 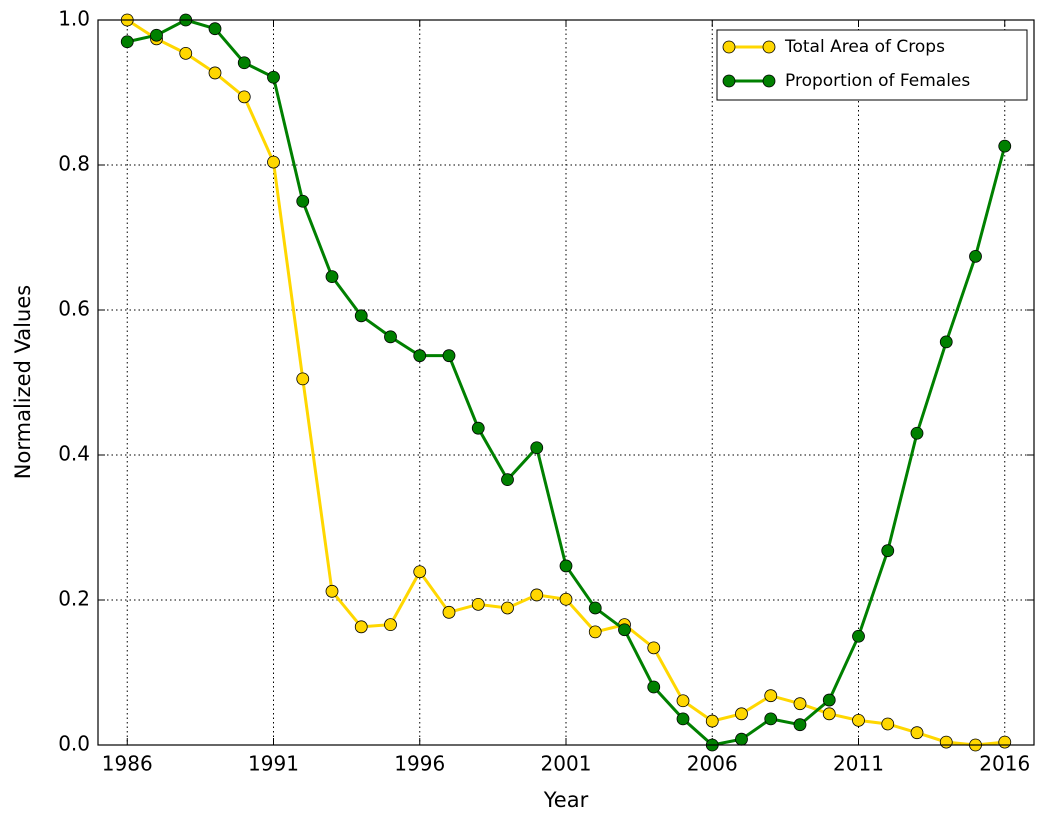 I want to click on legend-label: Total Area of Crops, so click(x=864, y=47).